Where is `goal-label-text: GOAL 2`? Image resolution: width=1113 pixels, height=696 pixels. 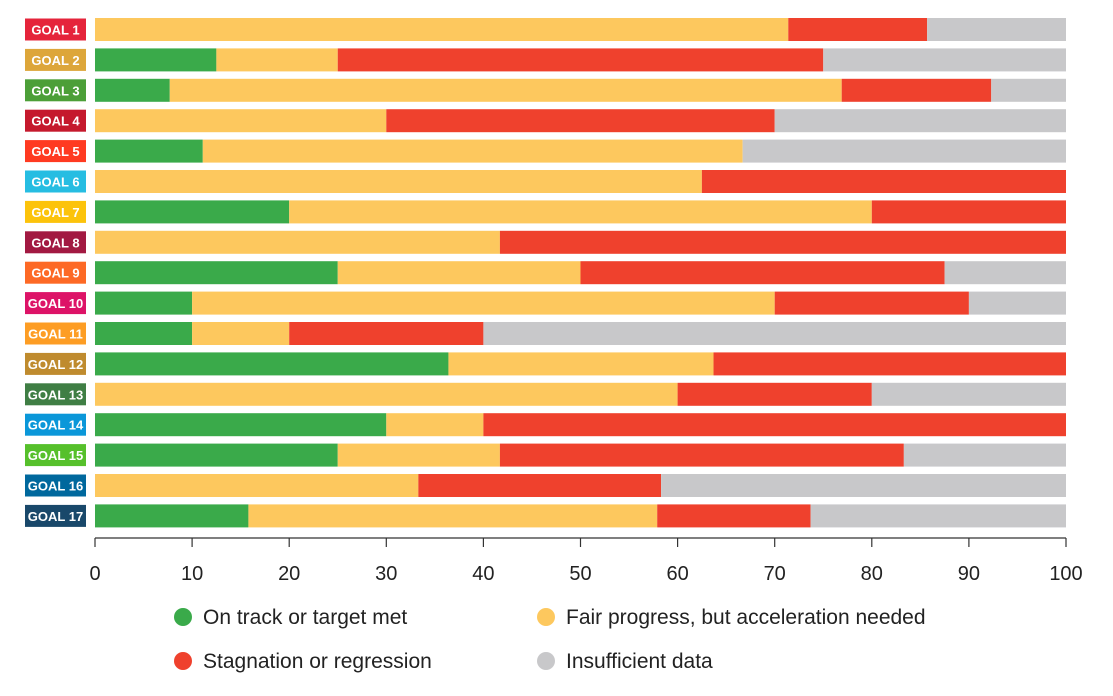 goal-label-text: GOAL 2 is located at coordinates (55, 60).